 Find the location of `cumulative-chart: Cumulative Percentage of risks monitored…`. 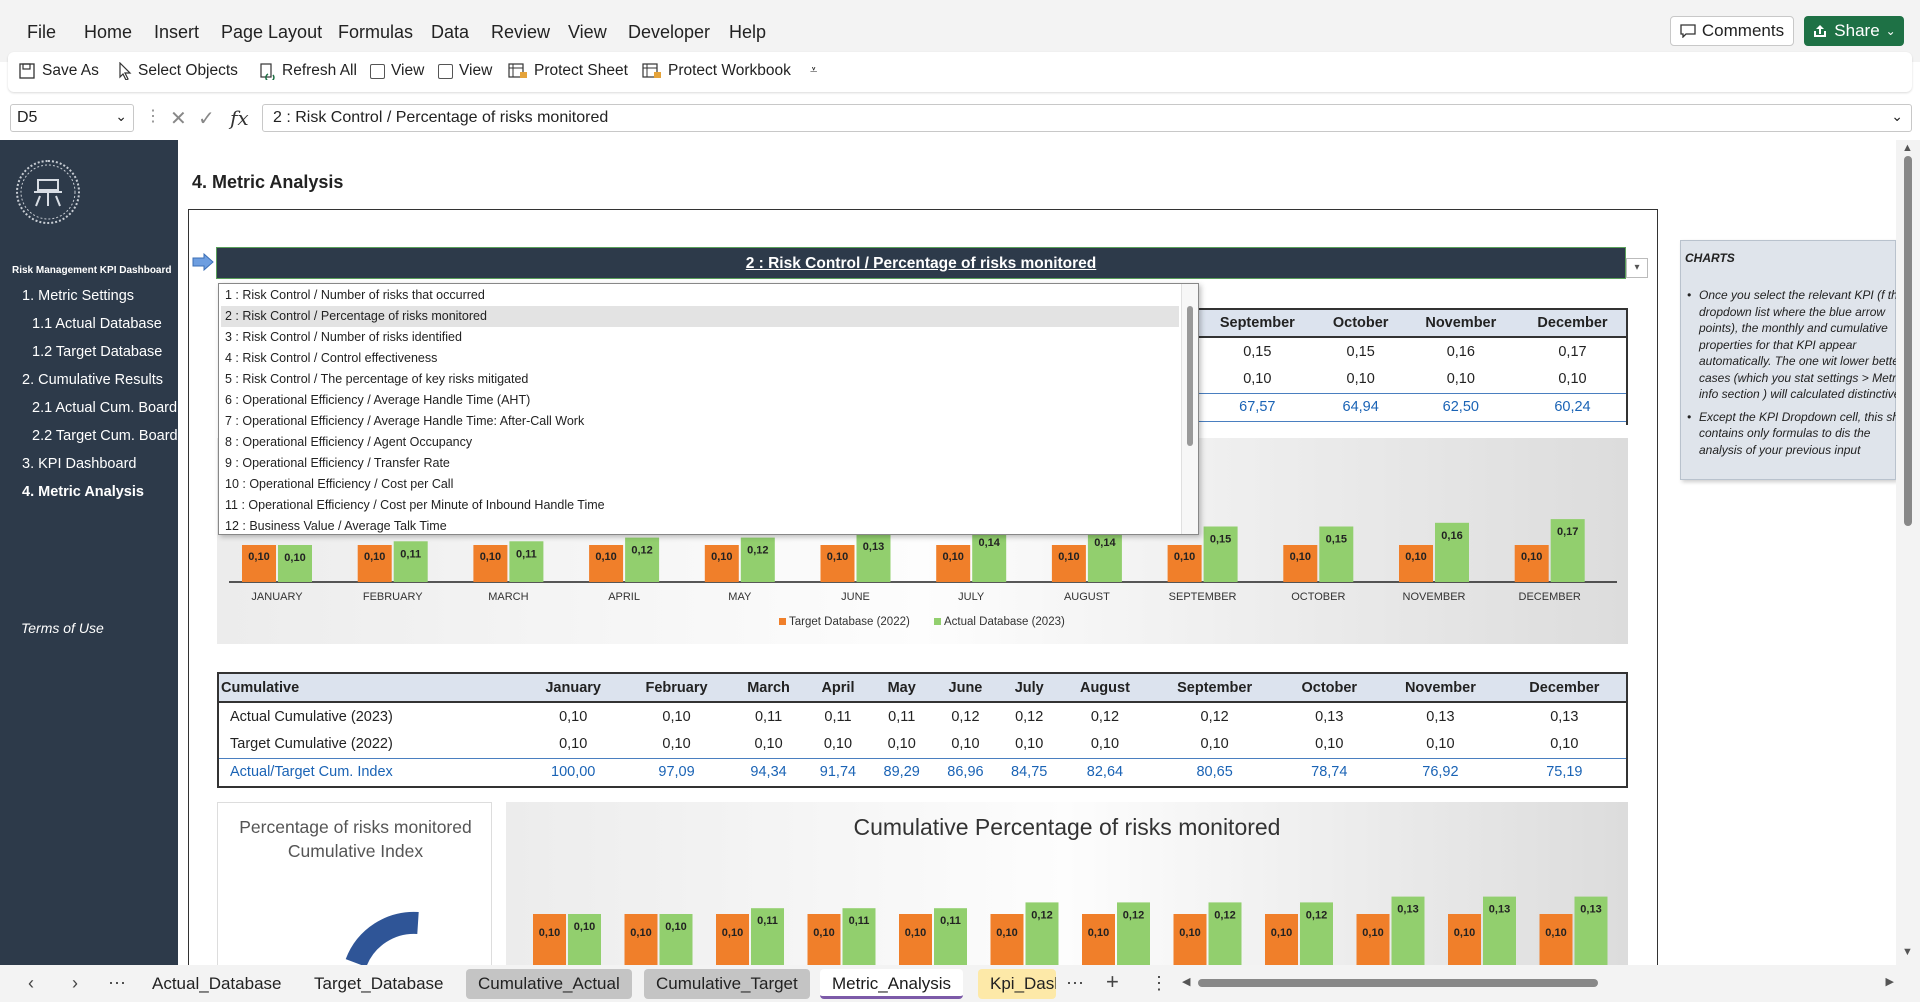

cumulative-chart: Cumulative Percentage of risks monitored… is located at coordinates (1067, 883).